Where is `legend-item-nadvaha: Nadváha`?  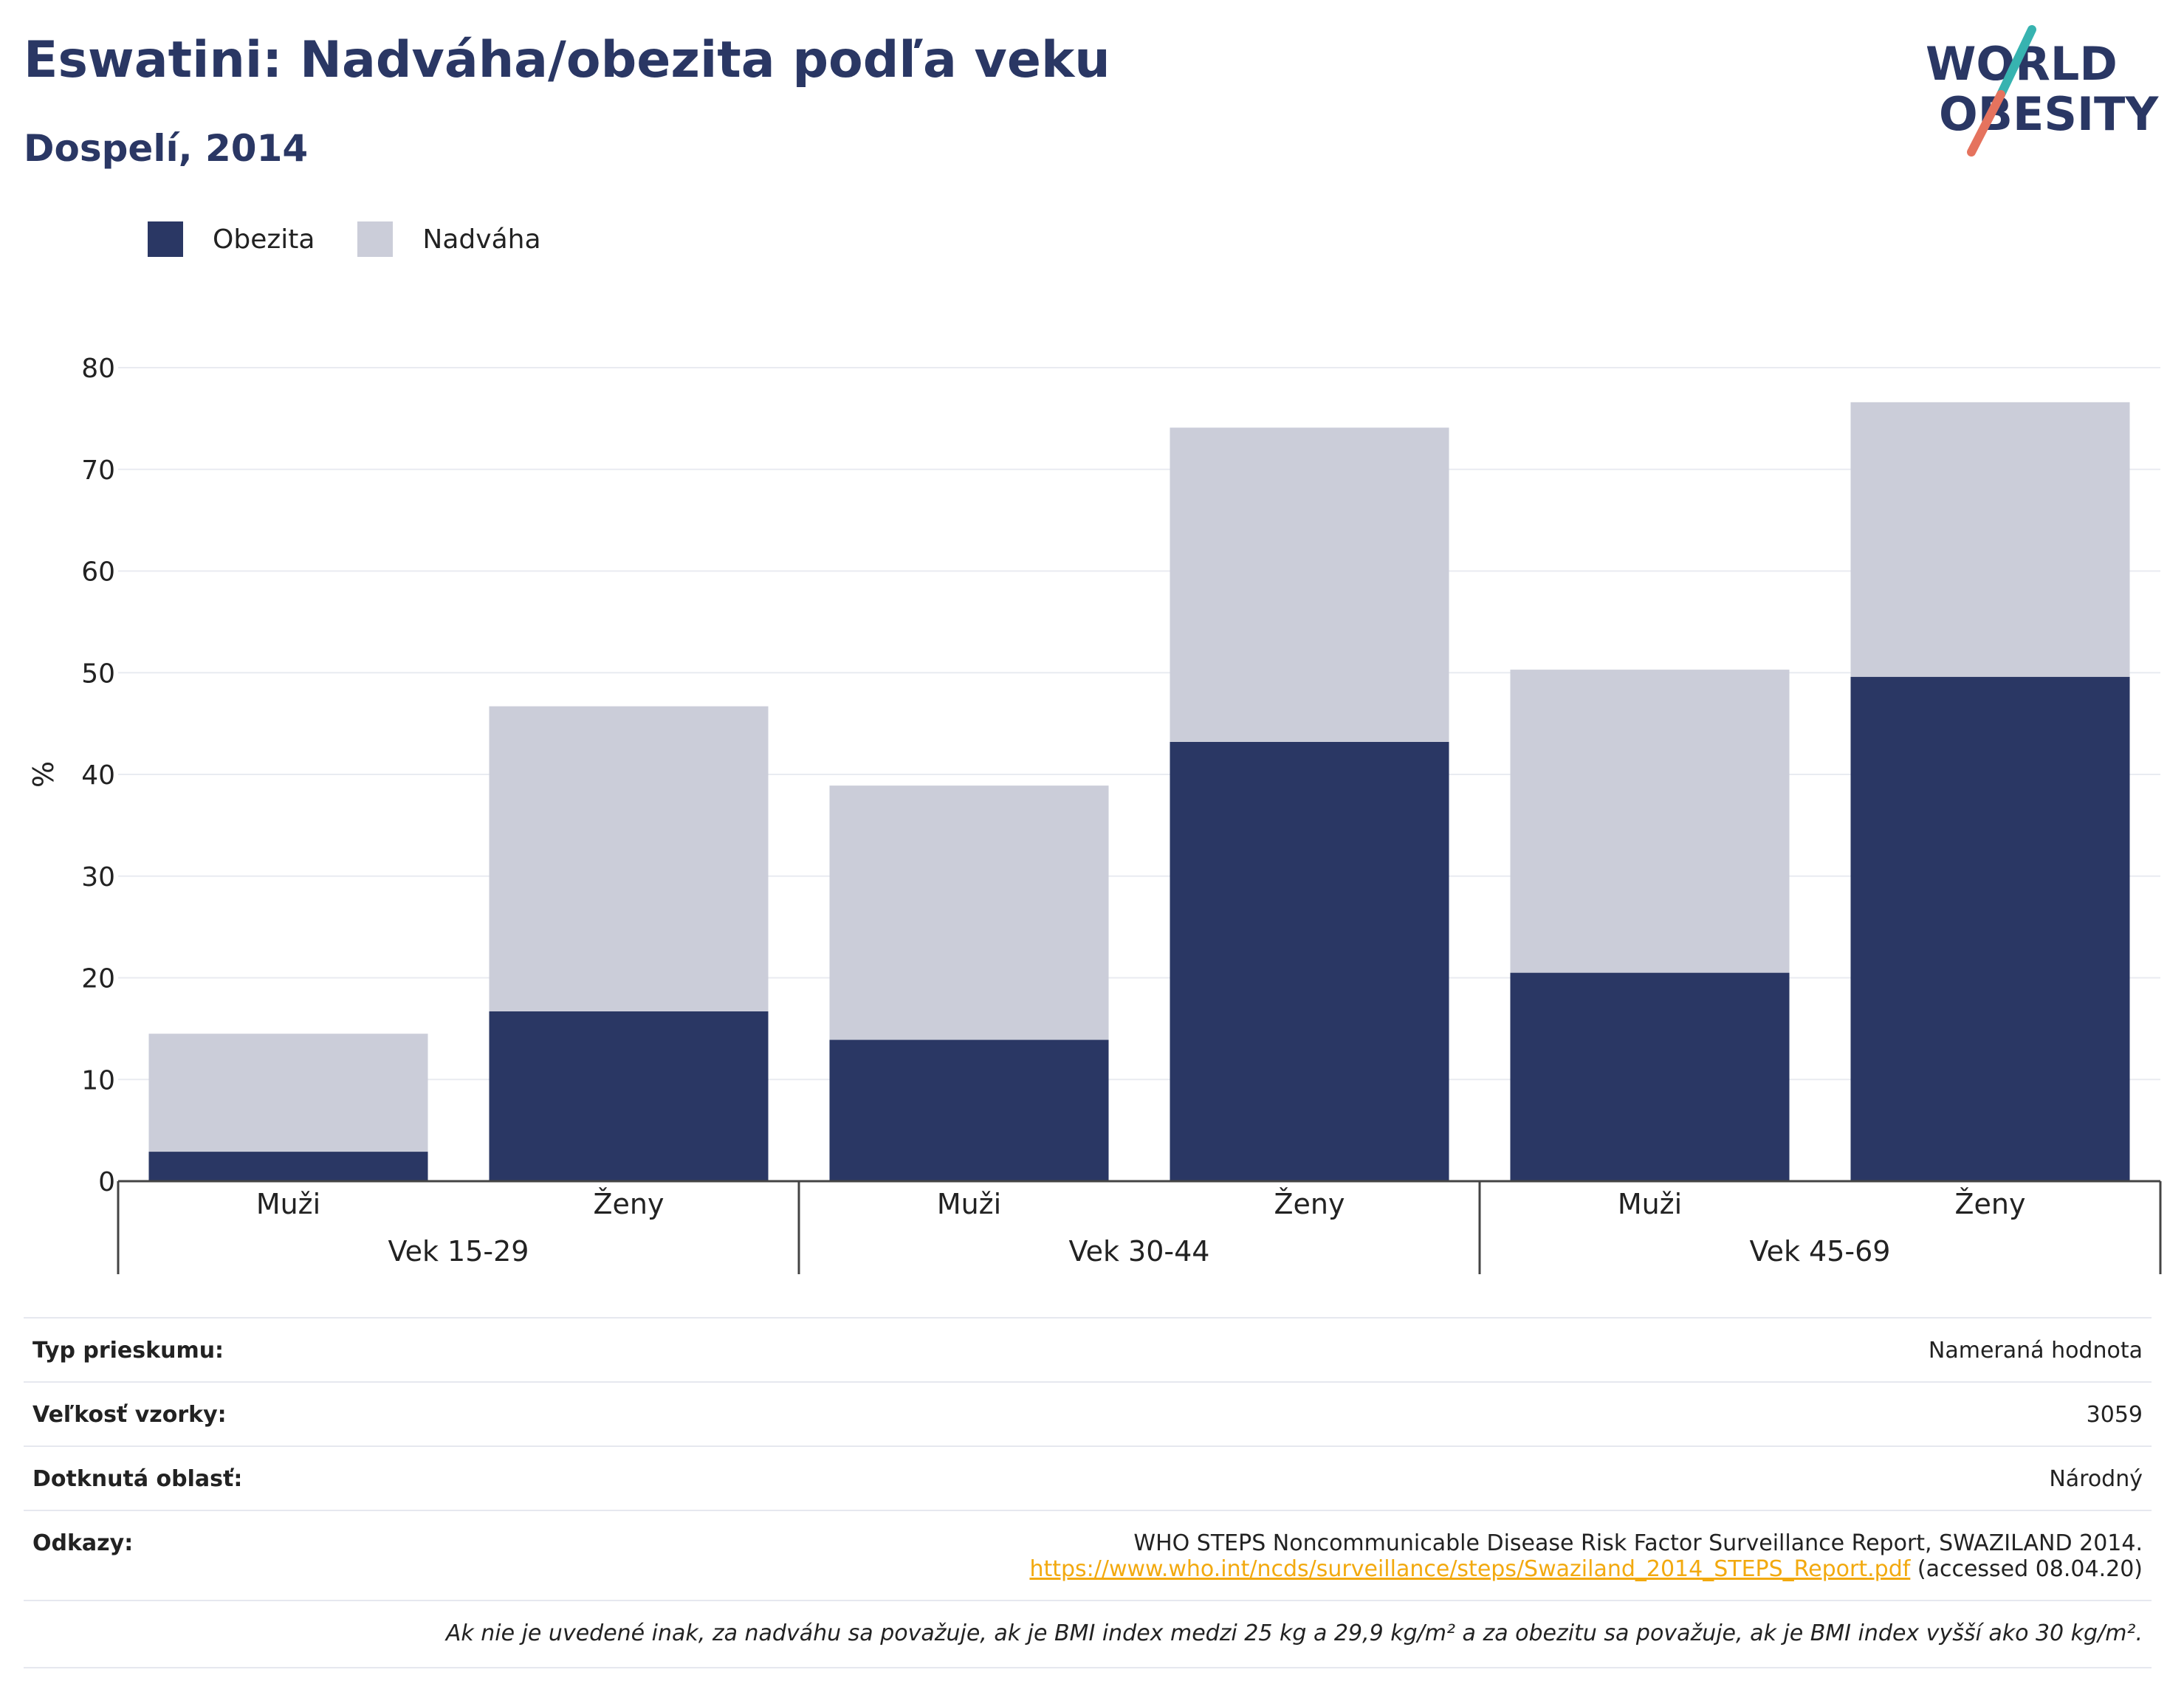
legend-item-nadvaha: Nadváha is located at coordinates (449, 239).